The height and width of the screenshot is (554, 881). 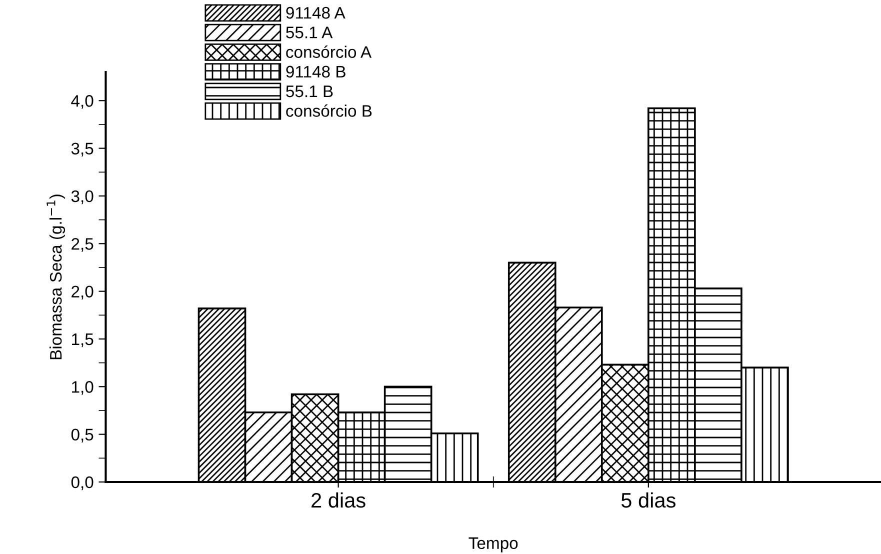 What do you see at coordinates (329, 52) in the screenshot?
I see `legend-label: consórcio A` at bounding box center [329, 52].